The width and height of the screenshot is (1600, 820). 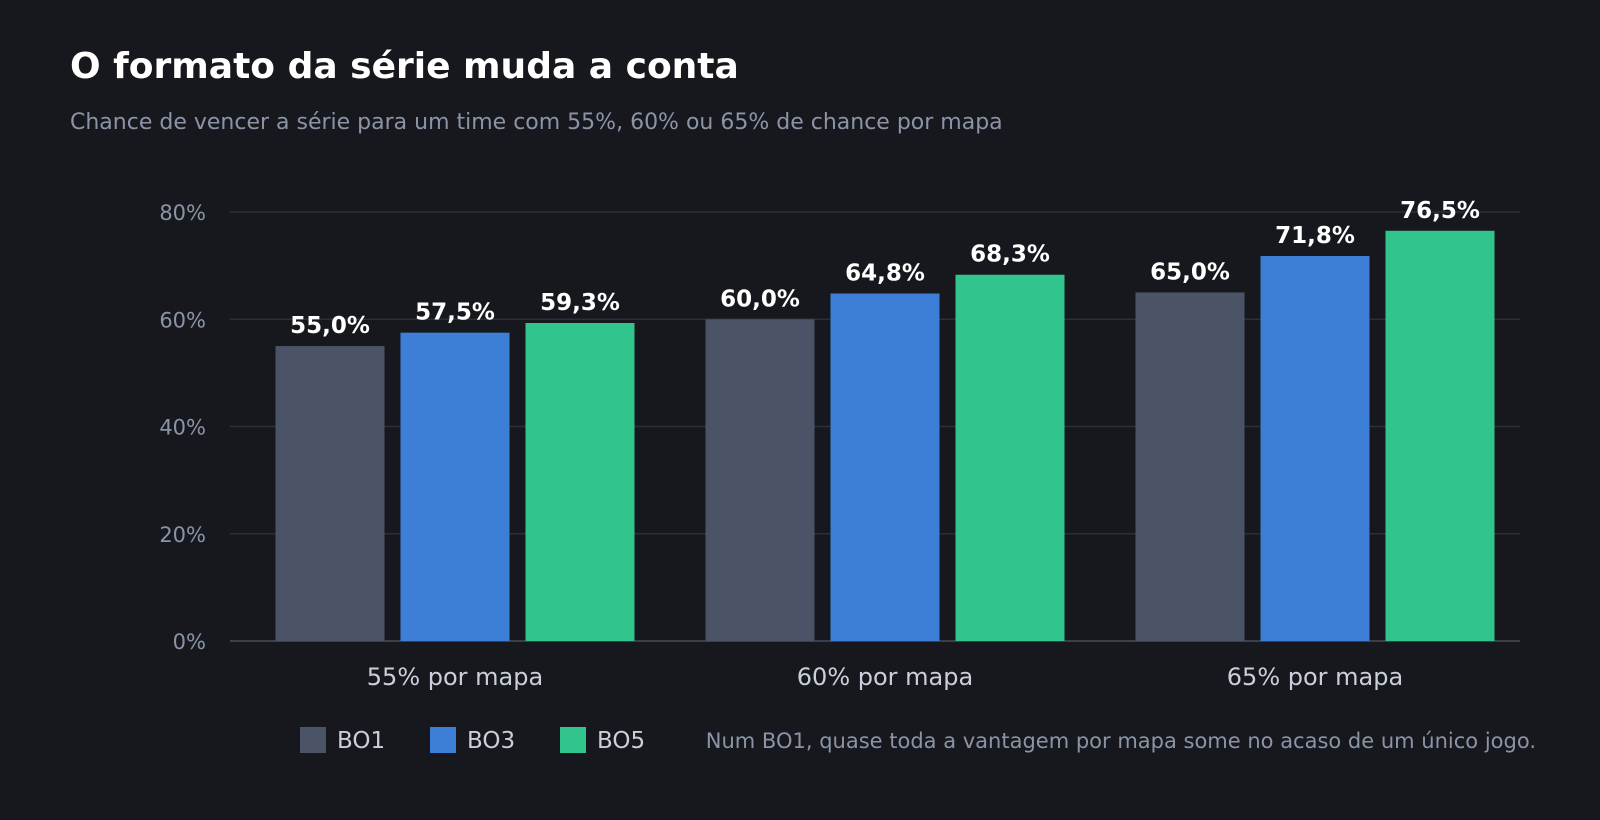 What do you see at coordinates (330, 326) in the screenshot?
I see `data-label: 55,0%` at bounding box center [330, 326].